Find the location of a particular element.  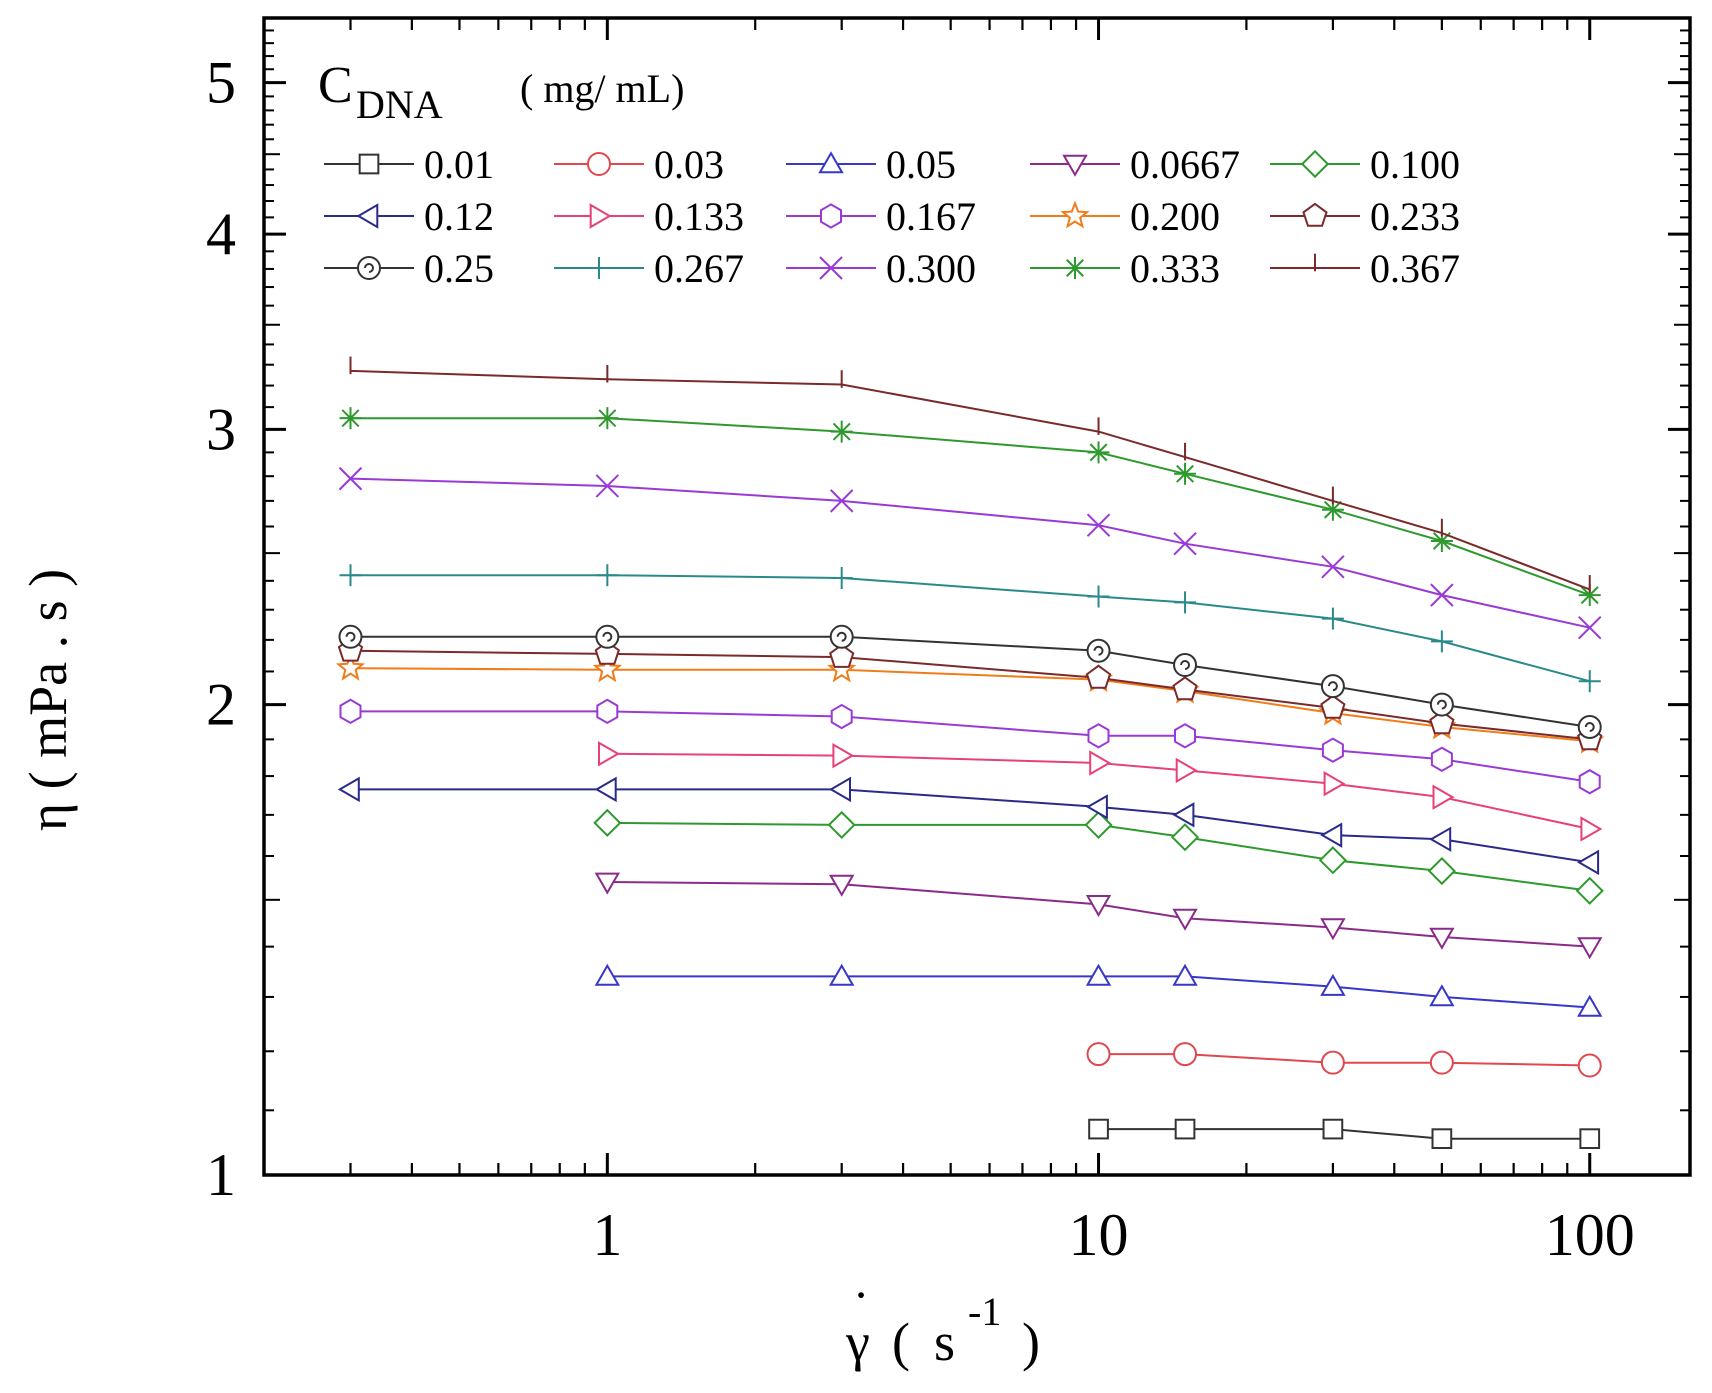

legend-label: 0.25 is located at coordinates (459, 268).